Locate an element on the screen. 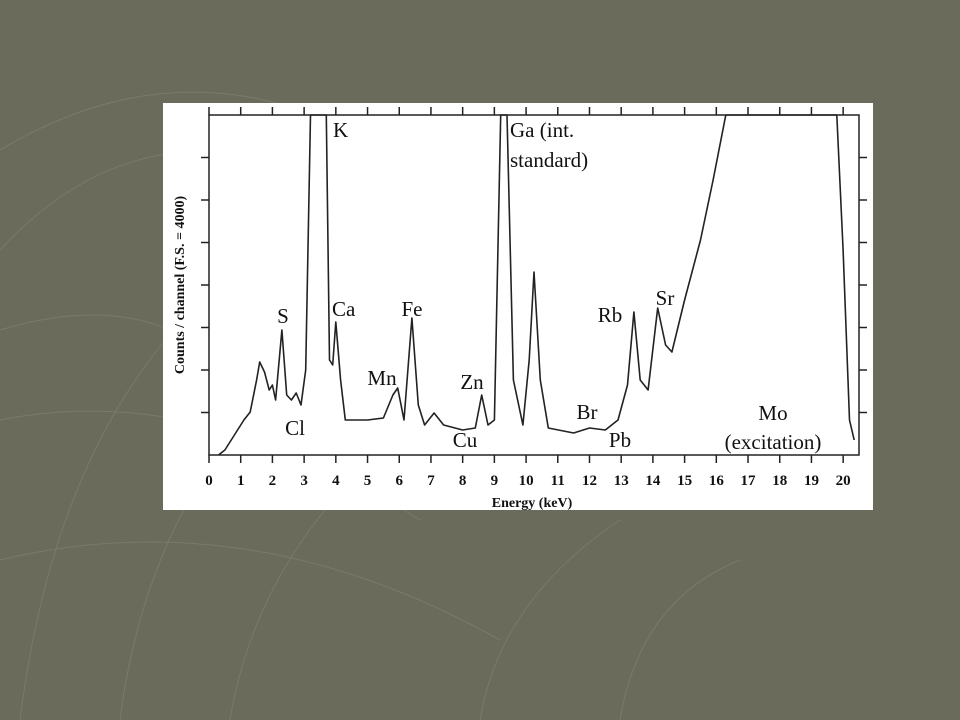  peak-label: K is located at coordinates (340, 130).